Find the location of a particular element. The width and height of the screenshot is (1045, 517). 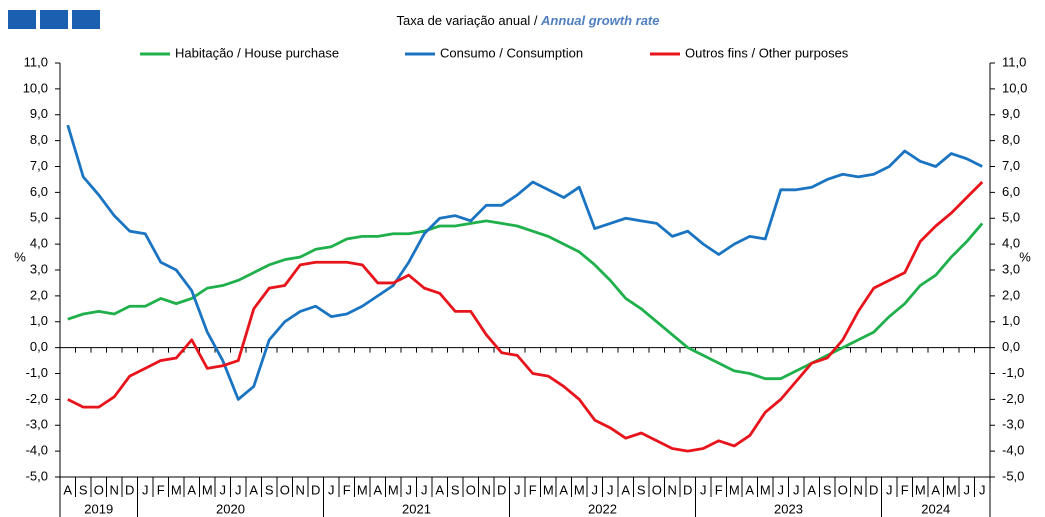

year-label: 2024 is located at coordinates (935, 508).